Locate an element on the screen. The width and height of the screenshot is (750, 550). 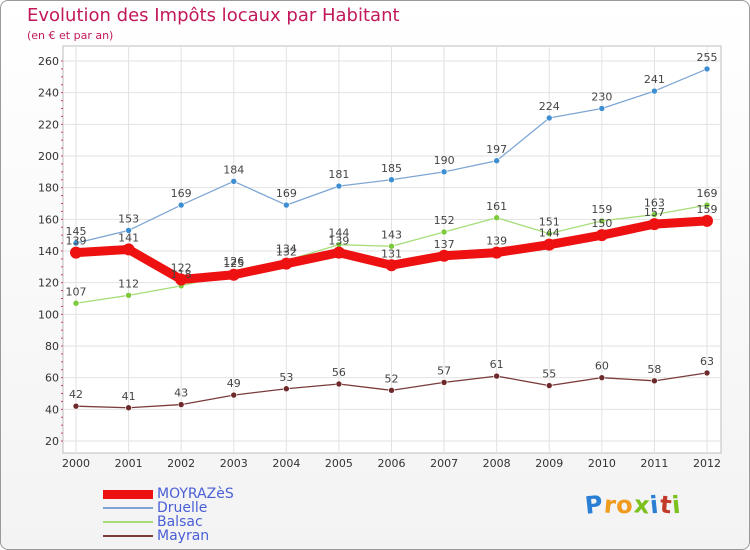
brand-letter: P is located at coordinates (594, 505).